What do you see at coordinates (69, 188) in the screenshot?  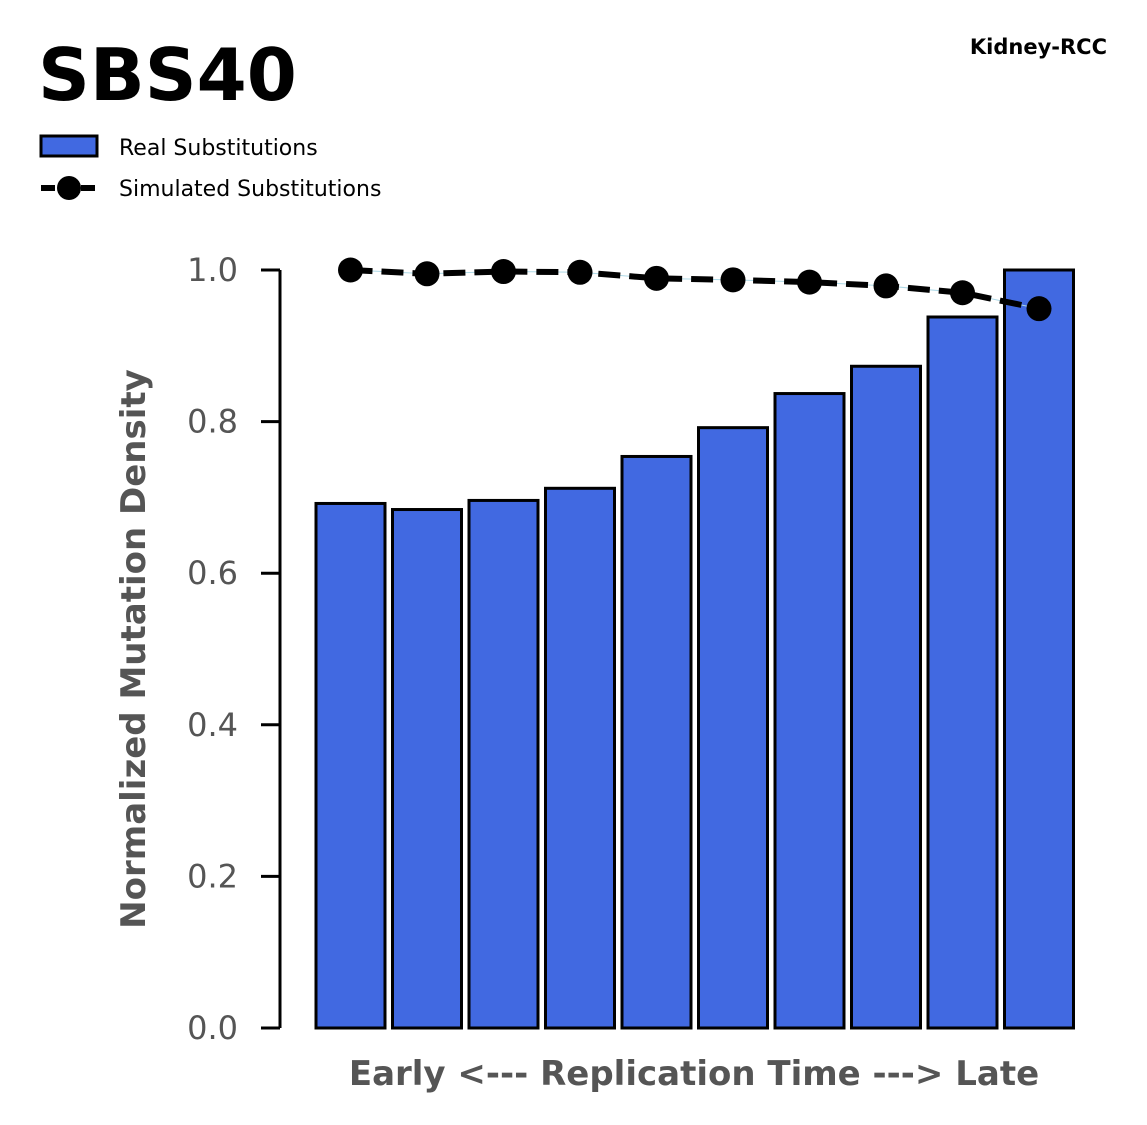 I see `legend-marker-simulated` at bounding box center [69, 188].